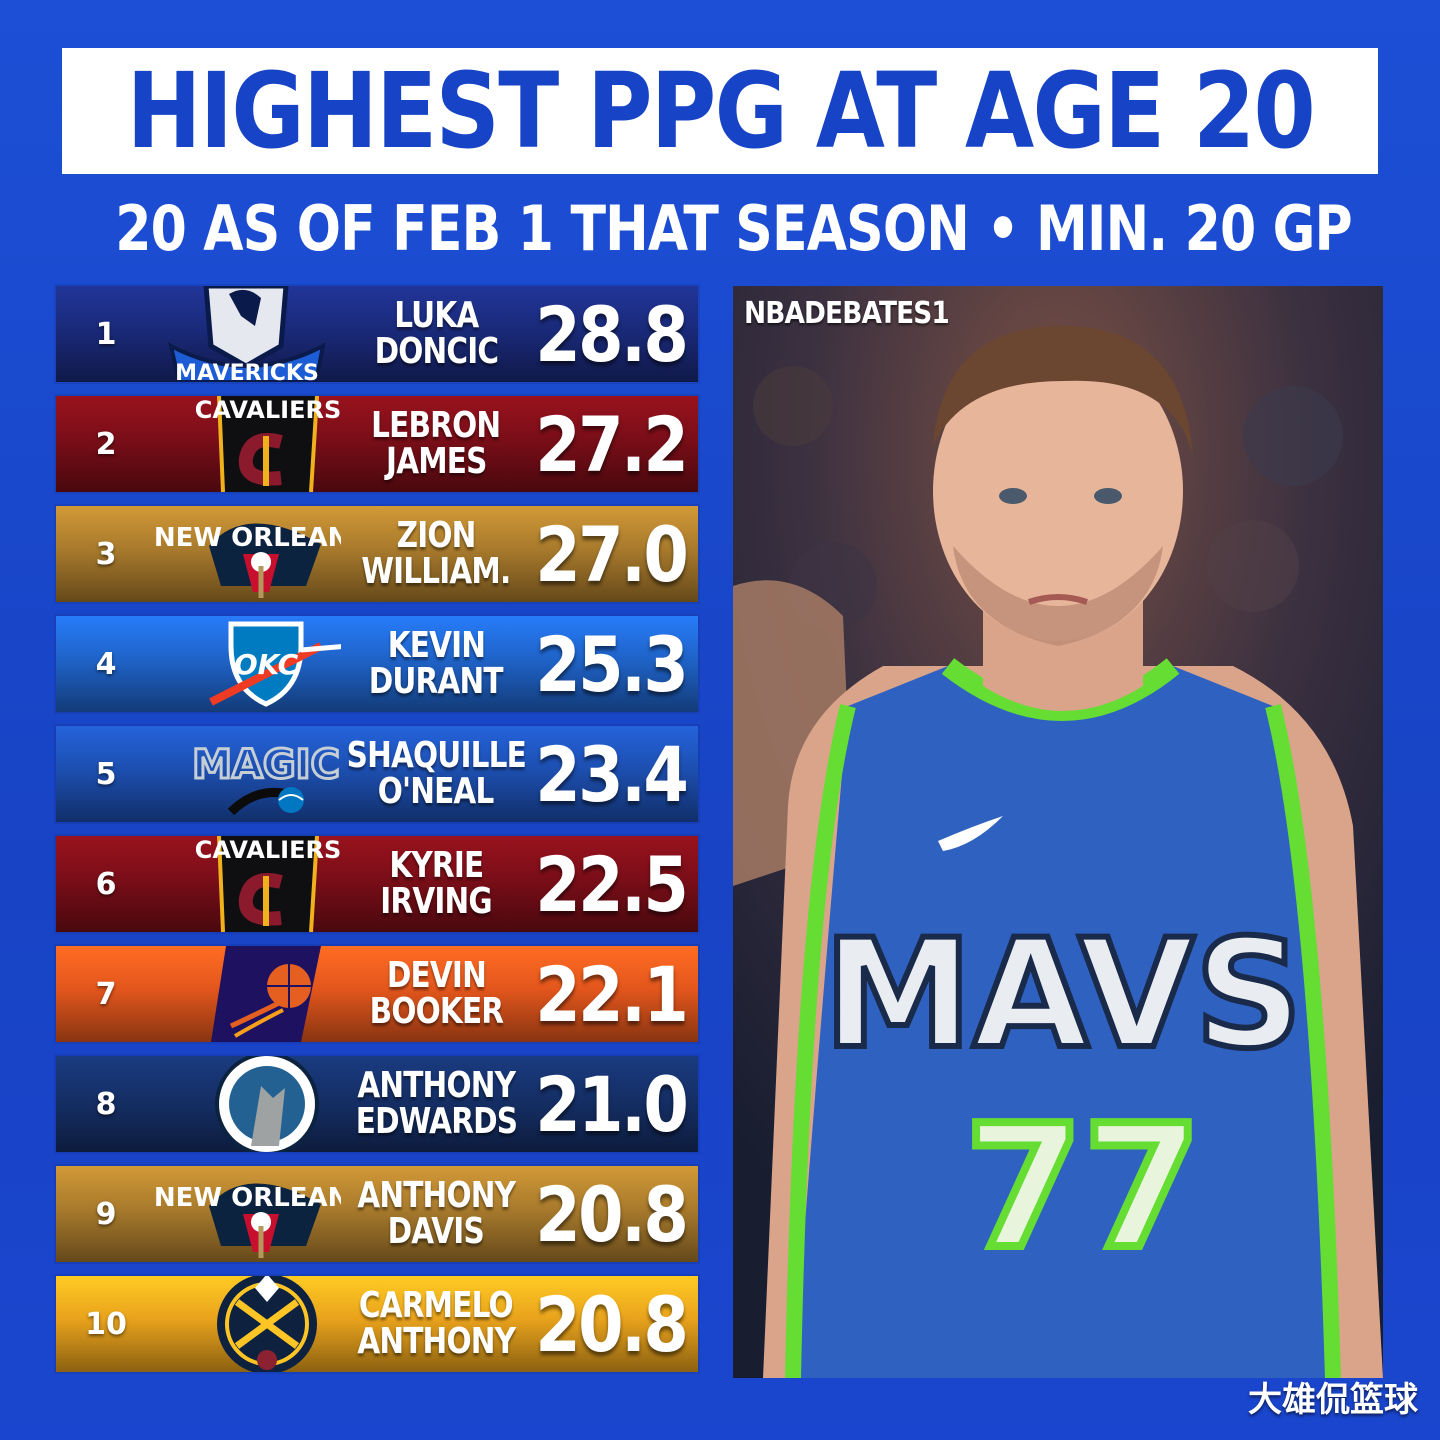 Image resolution: width=1440 pixels, height=1440 pixels. I want to click on ppg-value: 23.4, so click(611, 774).